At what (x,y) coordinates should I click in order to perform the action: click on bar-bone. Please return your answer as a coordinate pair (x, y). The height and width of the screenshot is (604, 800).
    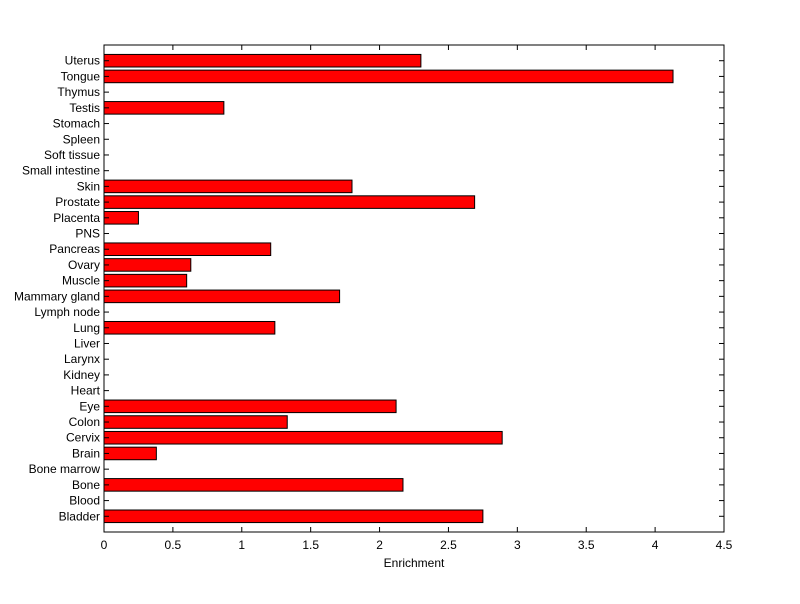
    Looking at the image, I should click on (253, 485).